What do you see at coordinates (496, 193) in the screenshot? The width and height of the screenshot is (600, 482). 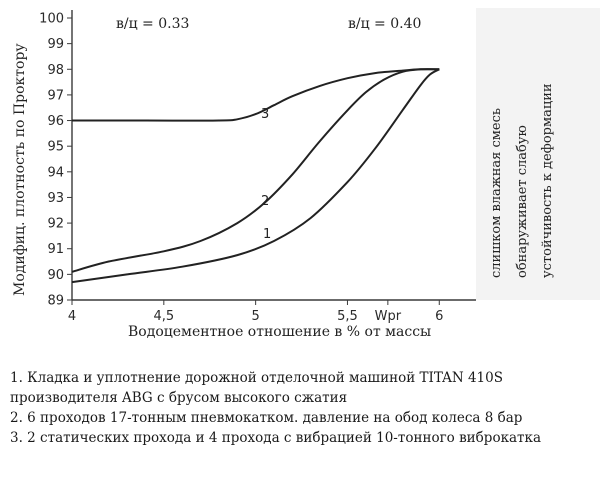 I see `wet-note-line1: слишком влажная смесь` at bounding box center [496, 193].